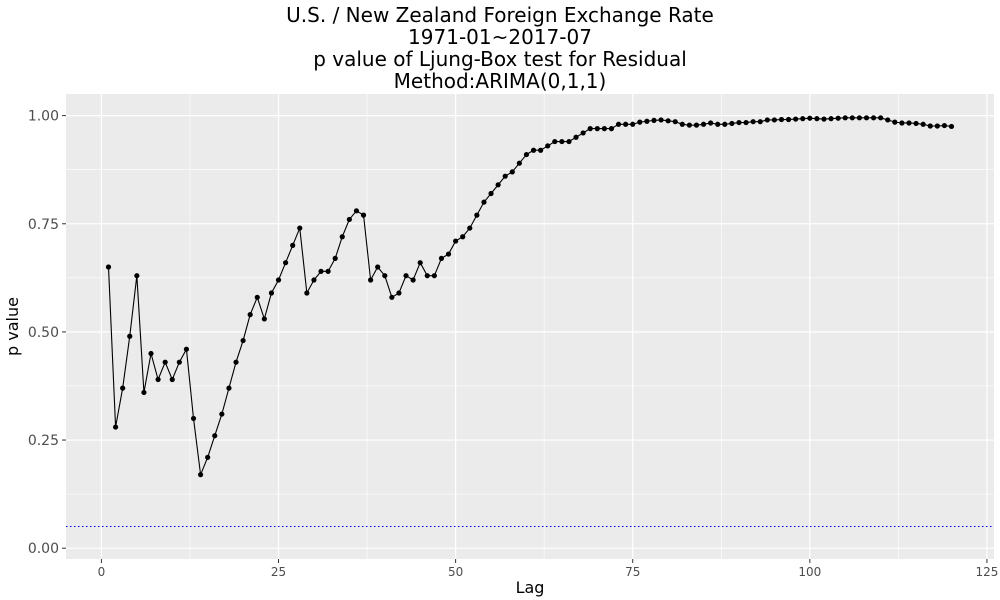 The height and width of the screenshot is (600, 1000). Describe the element at coordinates (632, 572) in the screenshot. I see `x-tick-label: 75` at that location.